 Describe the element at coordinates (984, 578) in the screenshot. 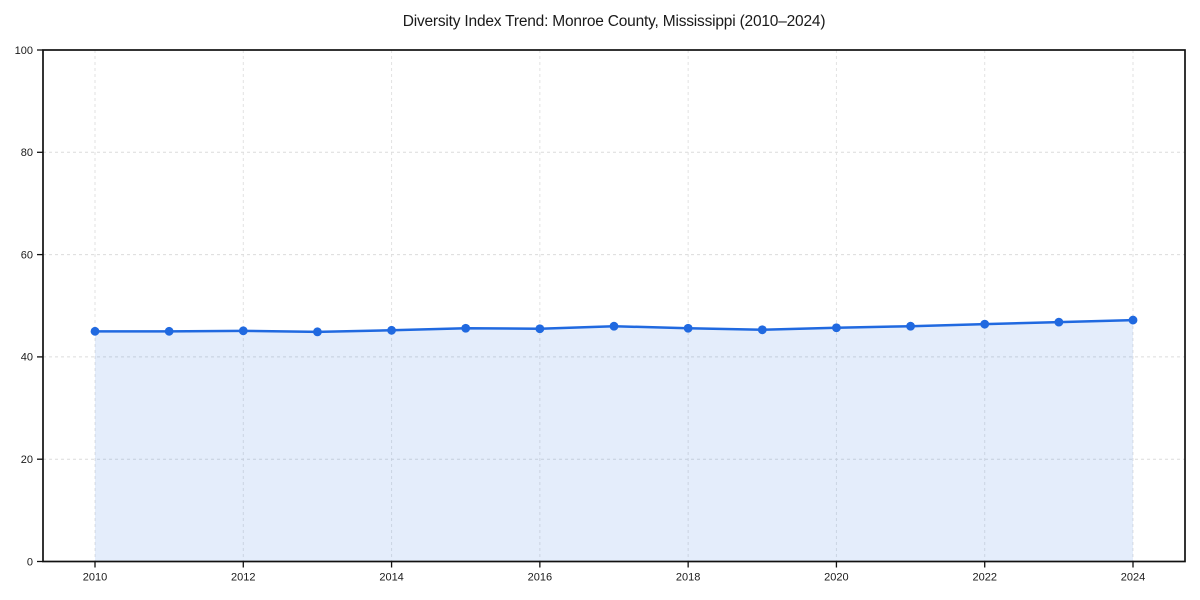

I see `x-tick-label: 2022` at that location.